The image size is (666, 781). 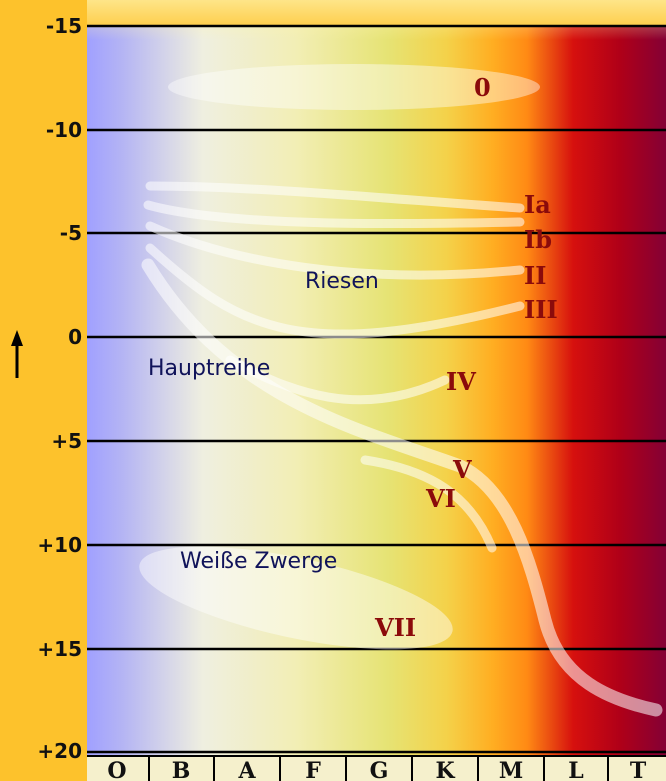 I want to click on y-tick-label: +15, so click(x=59, y=649).